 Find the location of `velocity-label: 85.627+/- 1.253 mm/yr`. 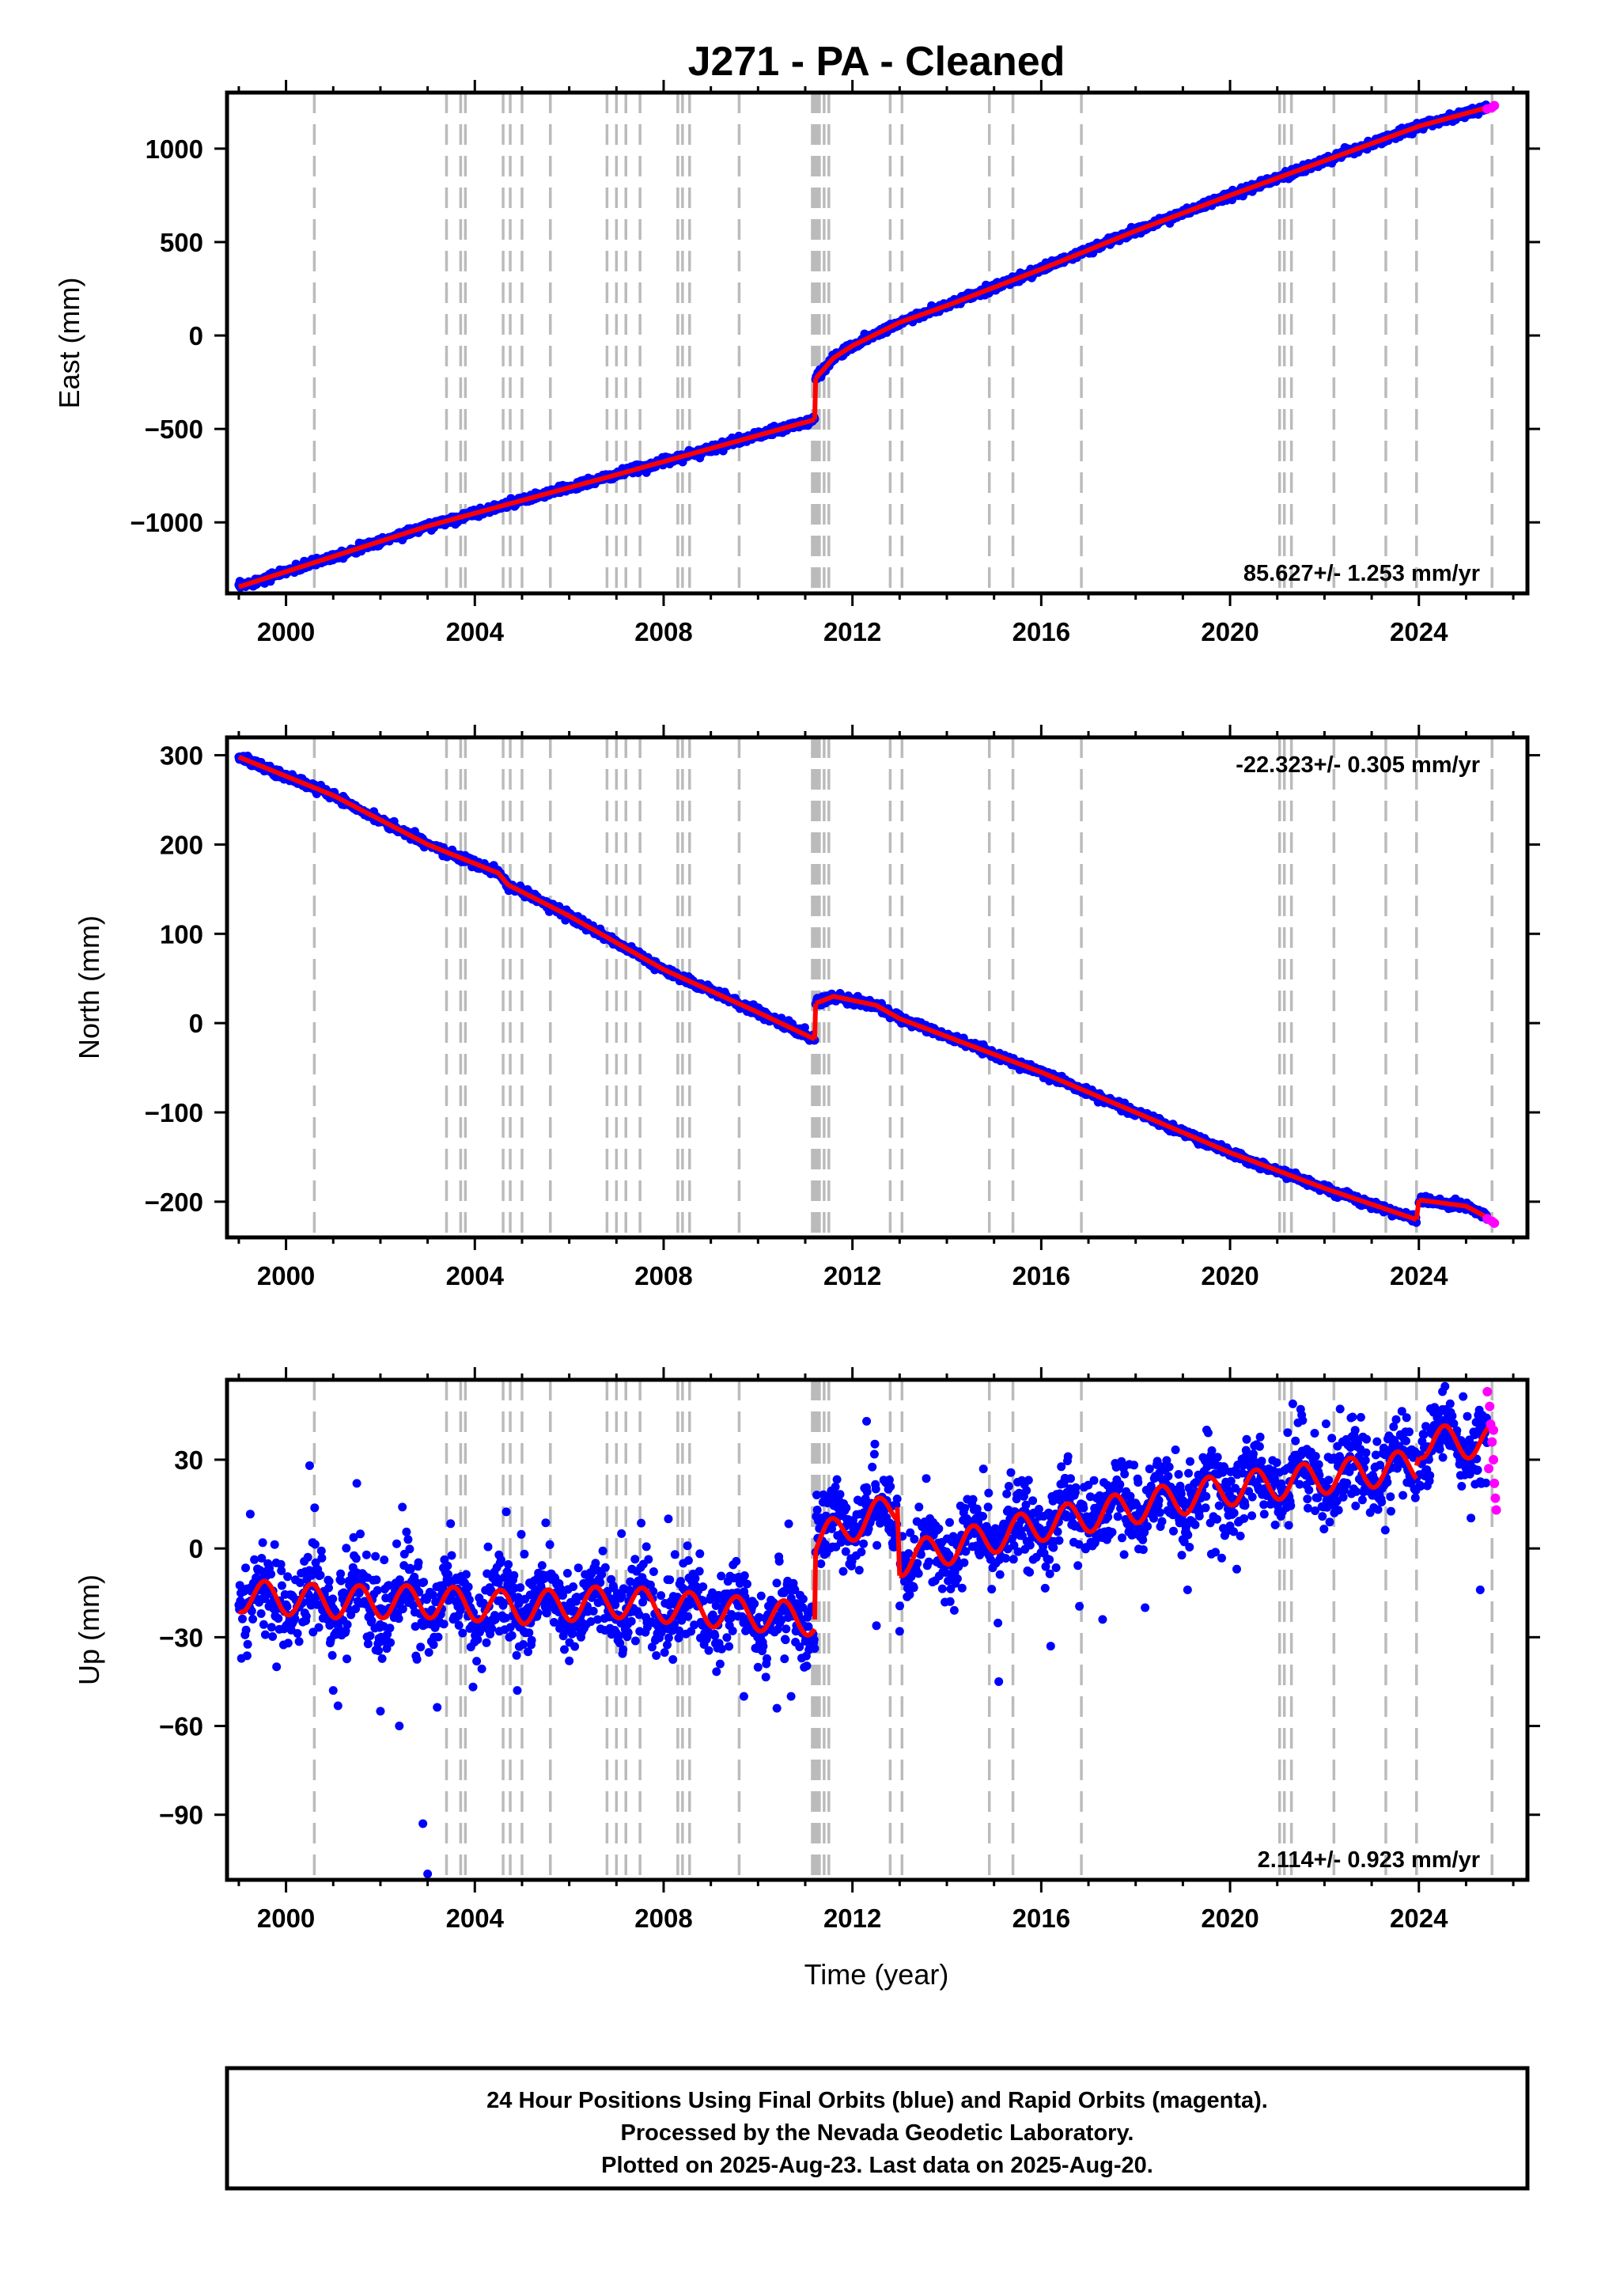

velocity-label: 85.627+/- 1.253 mm/yr is located at coordinates (1362, 573).